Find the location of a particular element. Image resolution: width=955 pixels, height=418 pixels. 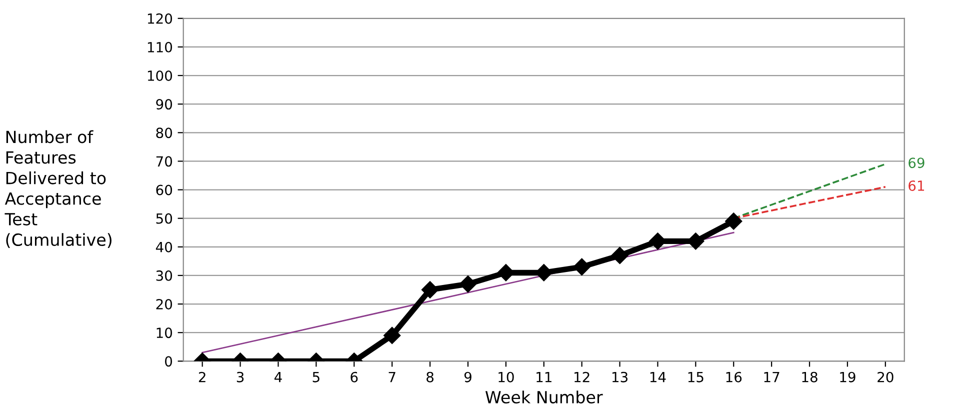

y-tick-label: 20 is located at coordinates (164, 304).